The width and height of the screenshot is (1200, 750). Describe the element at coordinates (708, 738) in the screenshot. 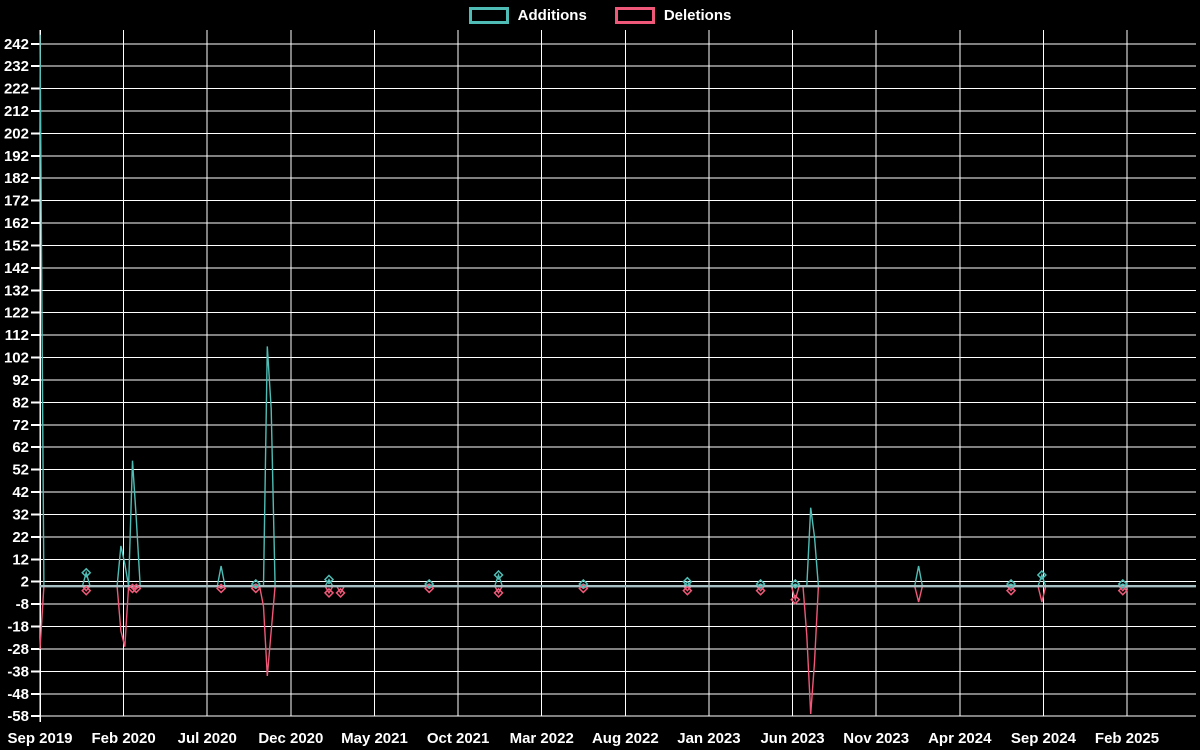

I see `svg-text: Jan 2023` at that location.